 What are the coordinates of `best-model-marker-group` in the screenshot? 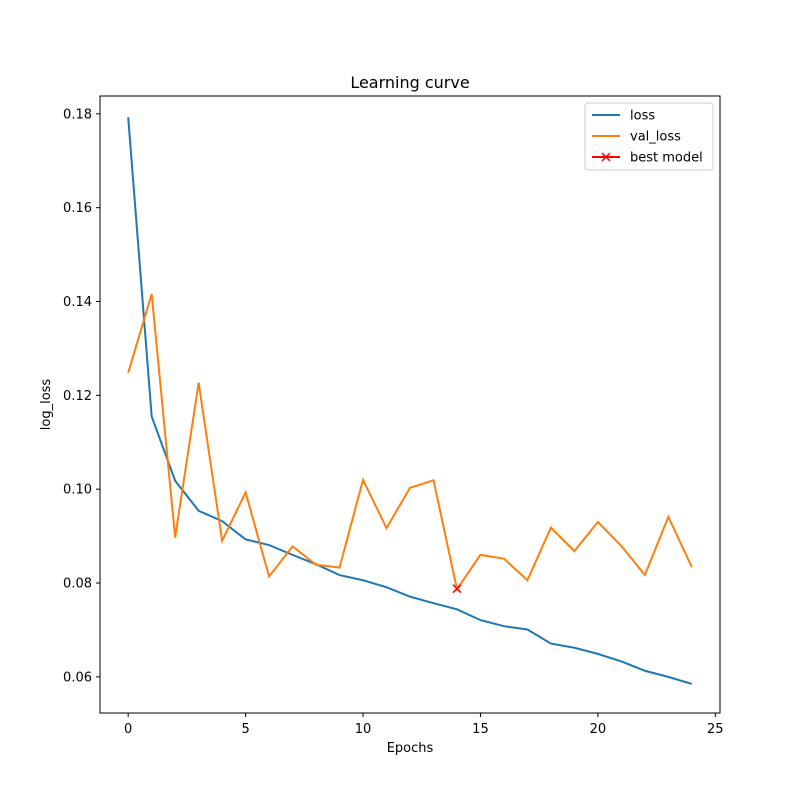 It's located at (457, 589).